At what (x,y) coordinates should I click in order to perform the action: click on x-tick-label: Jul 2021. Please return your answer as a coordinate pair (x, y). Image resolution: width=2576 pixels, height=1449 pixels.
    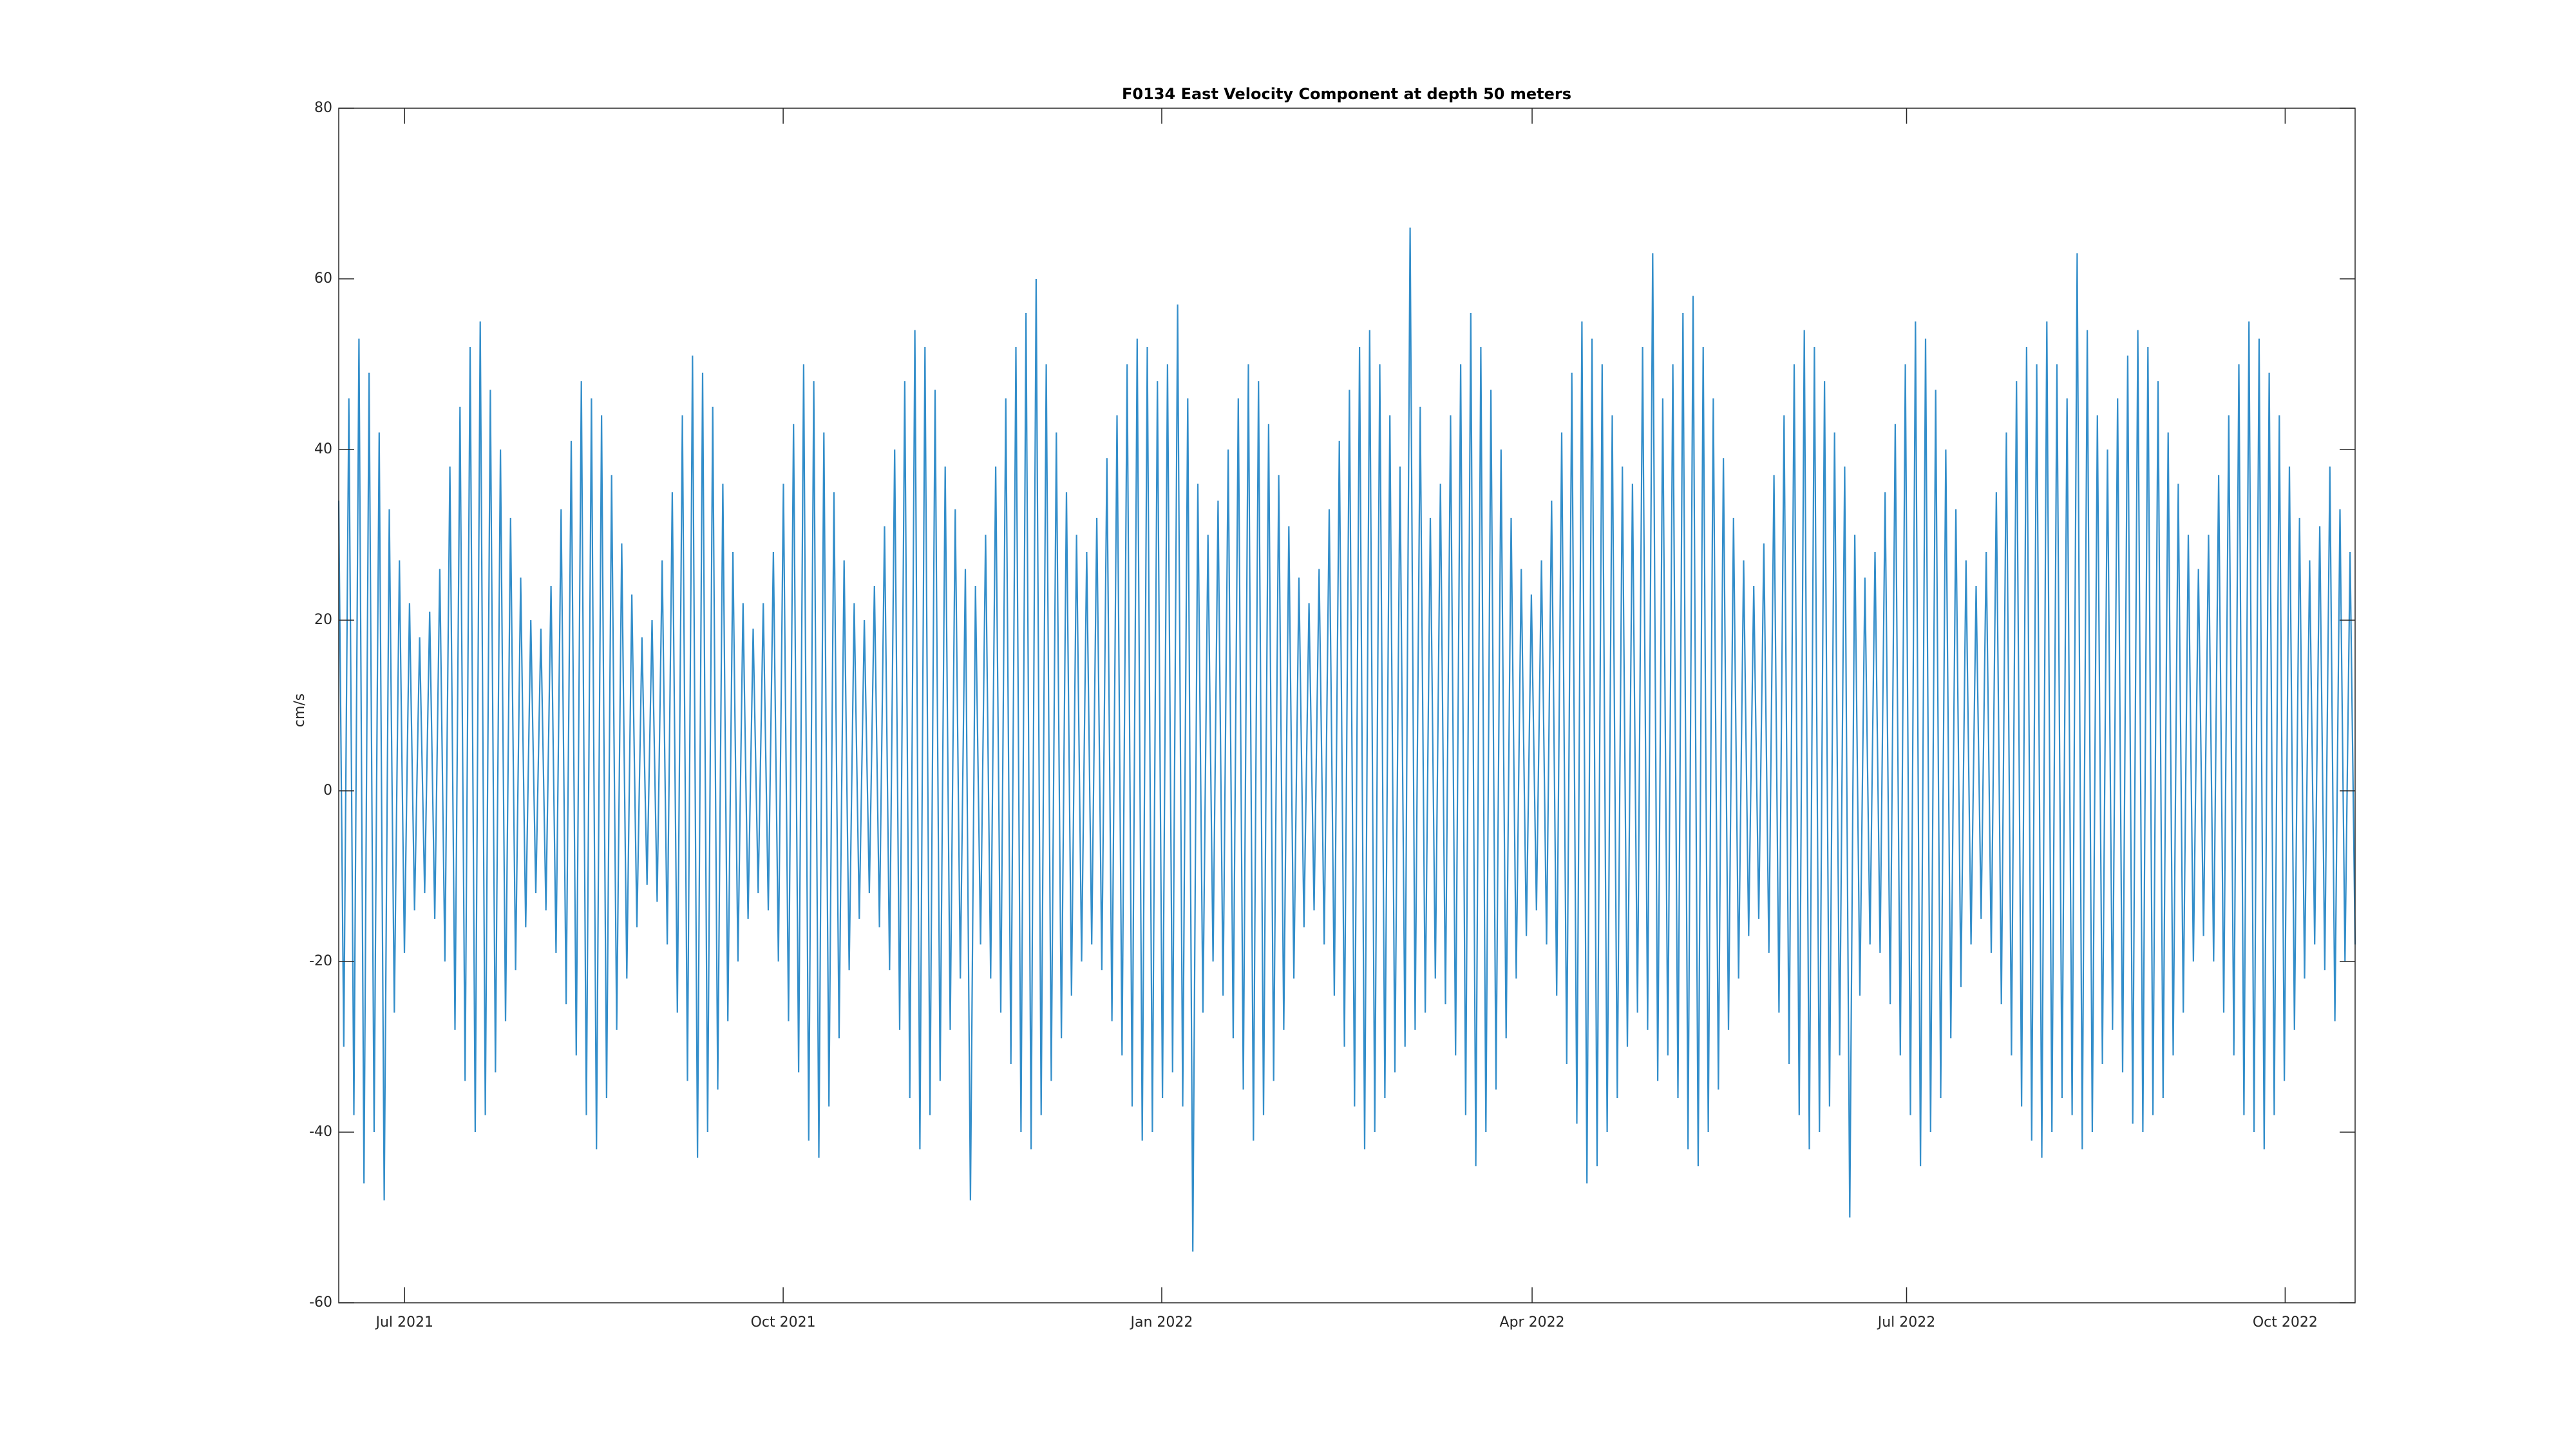
    Looking at the image, I should click on (403, 1322).